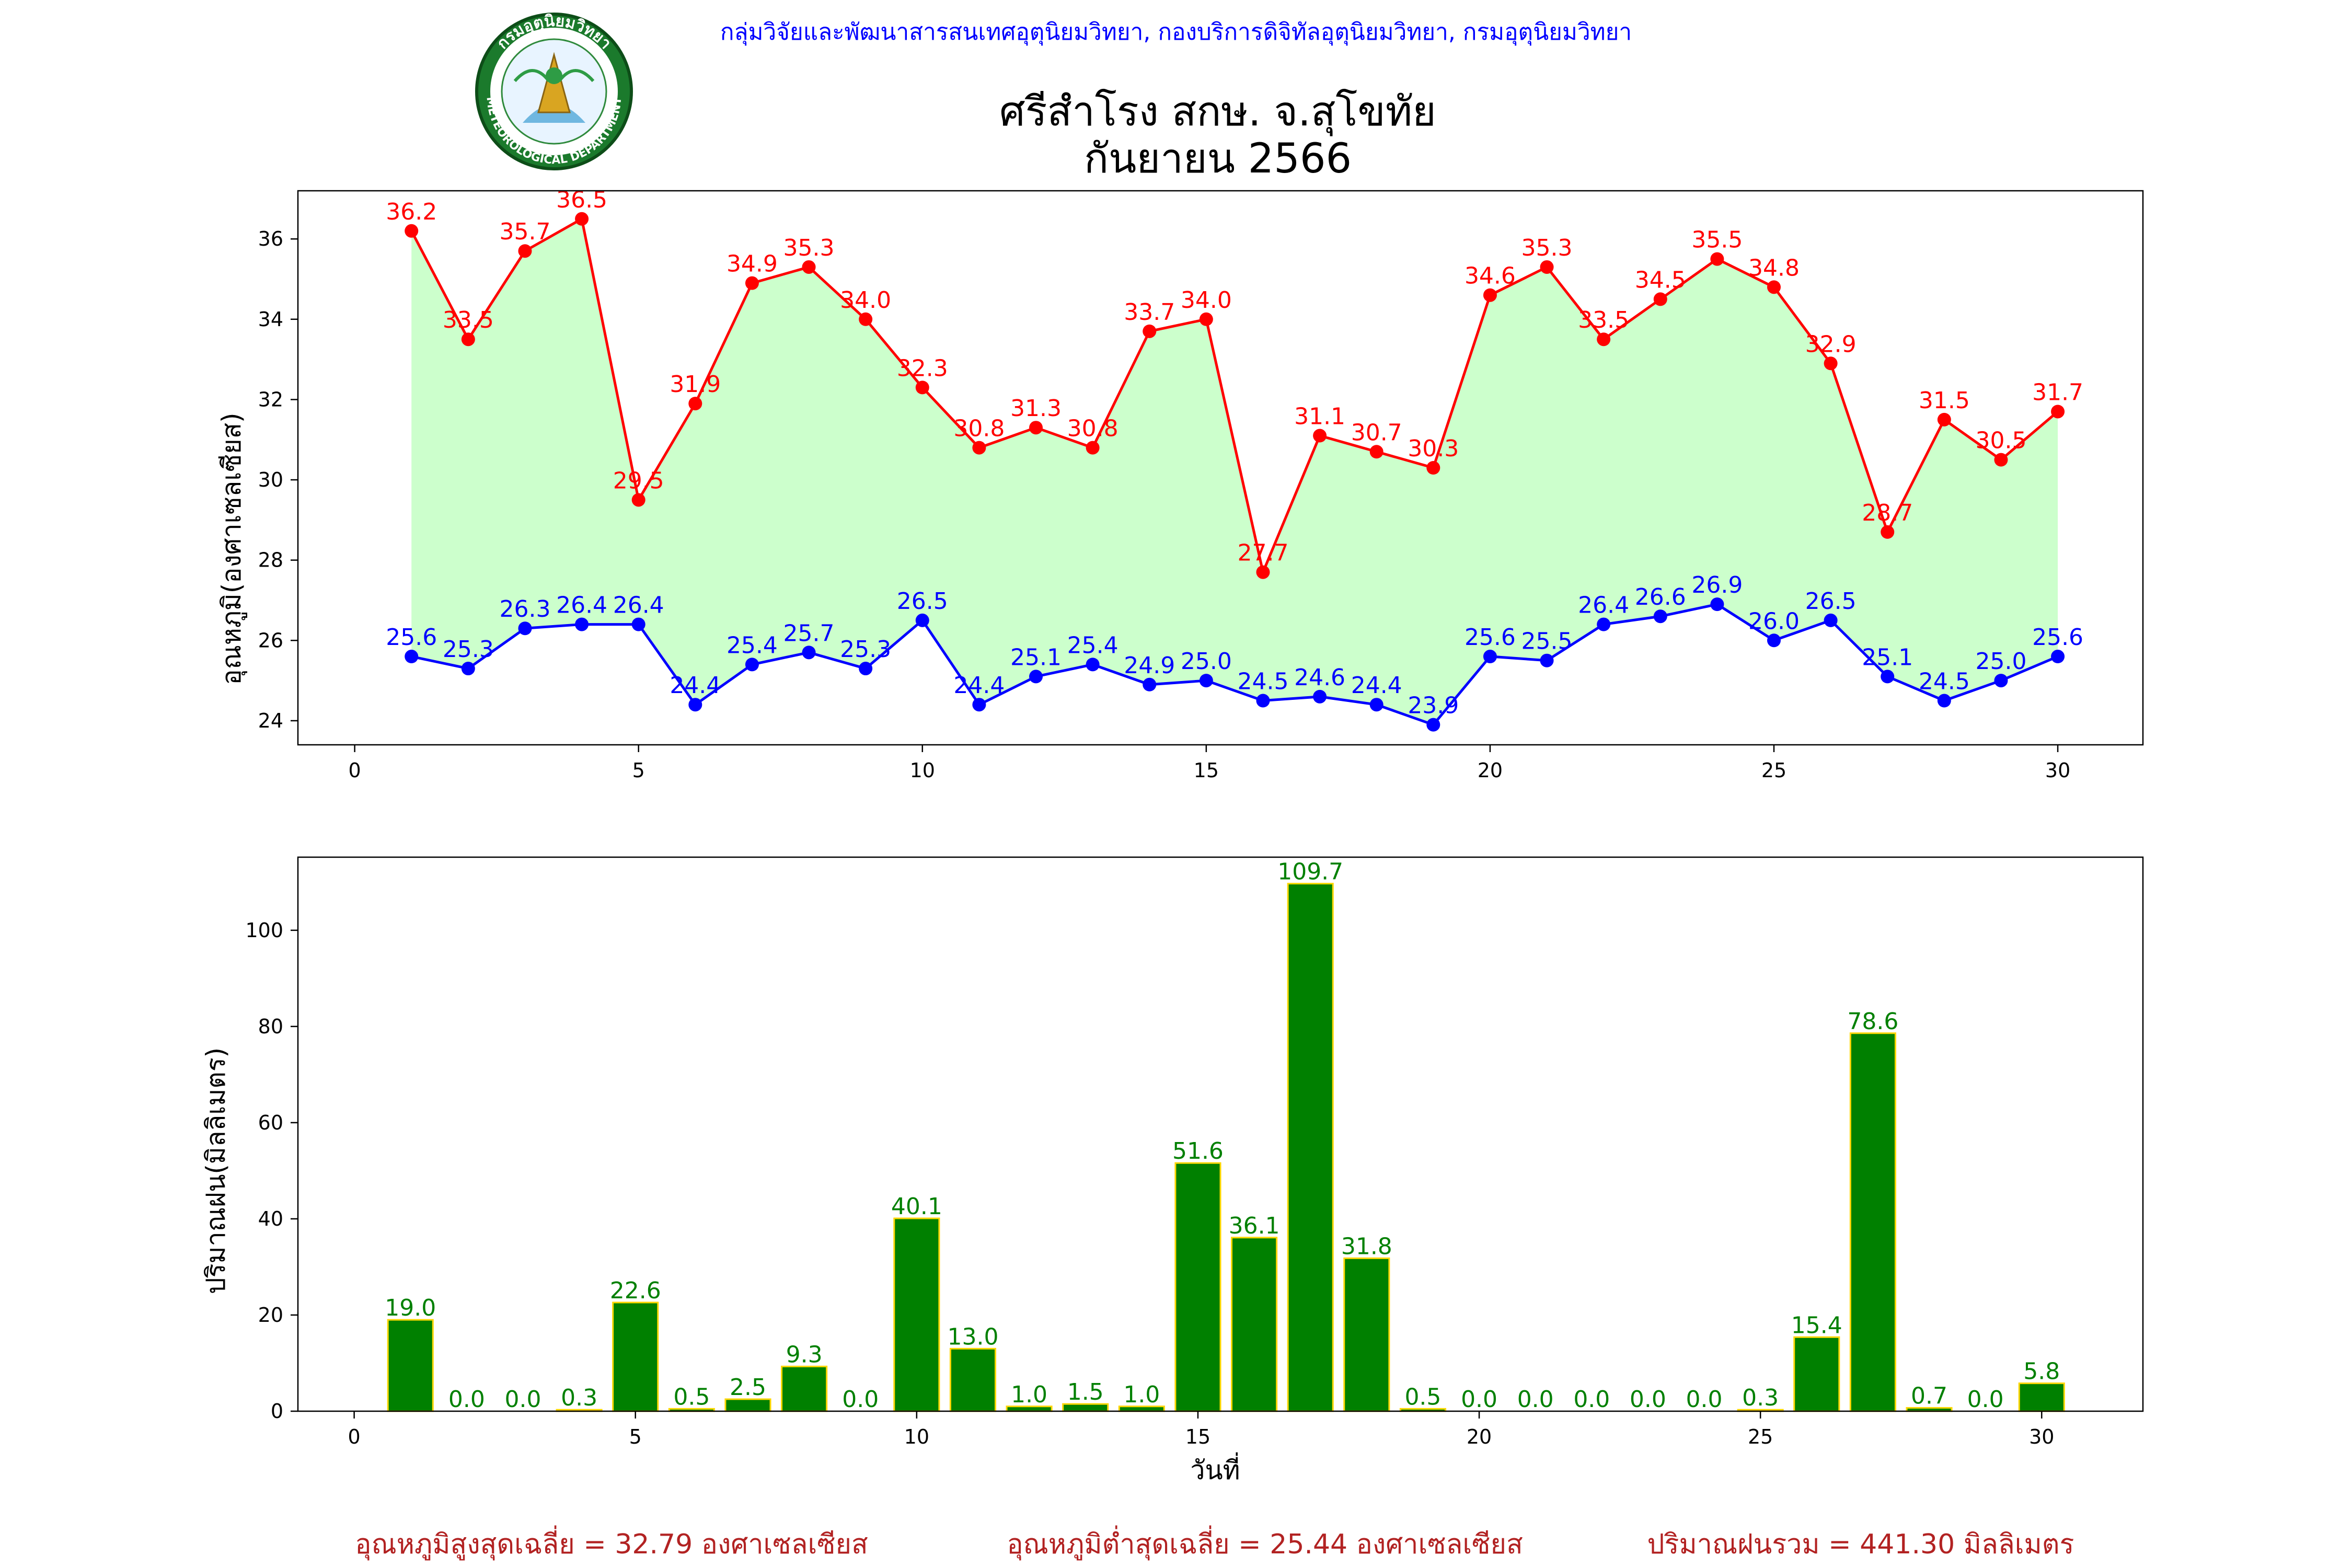 This screenshot has height=1568, width=2352. I want to click on rainfall-value-label: 109.7, so click(1310, 872).